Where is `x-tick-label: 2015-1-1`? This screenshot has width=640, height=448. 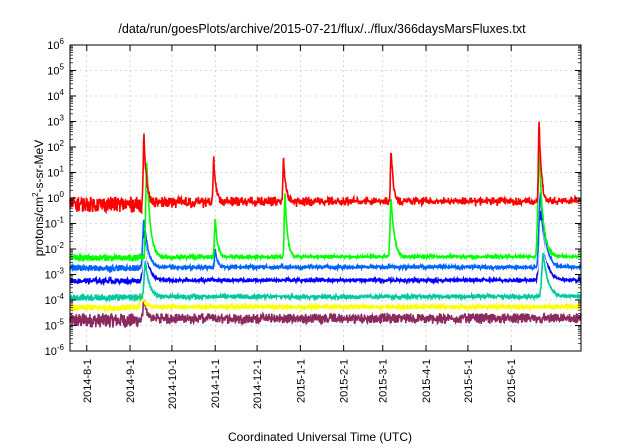
x-tick-label: 2015-1-1 is located at coordinates (301, 381).